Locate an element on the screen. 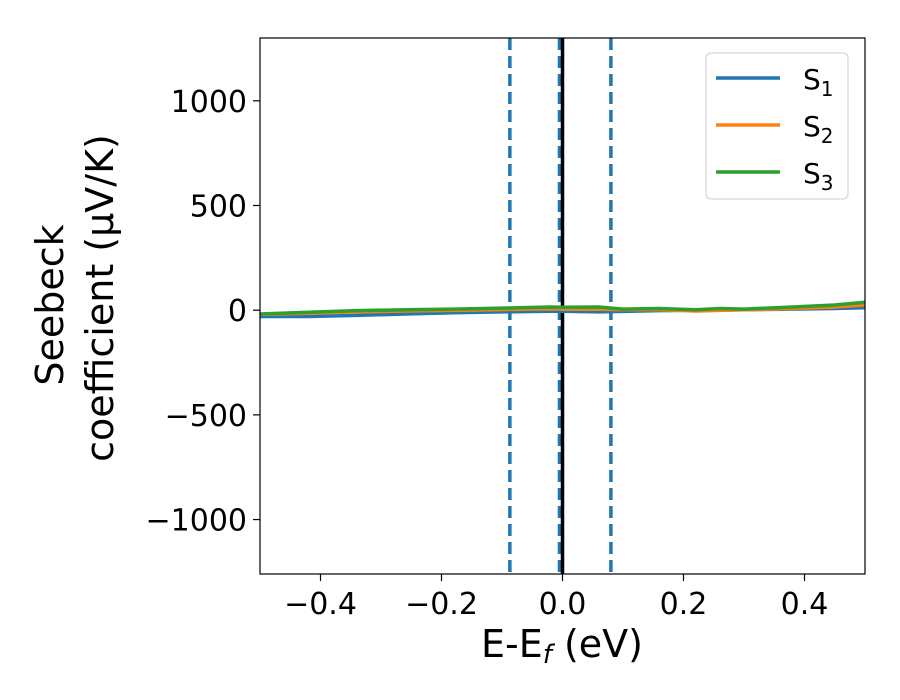 This screenshot has width=900, height=700. legend-label-s1: S1 is located at coordinates (818, 82).